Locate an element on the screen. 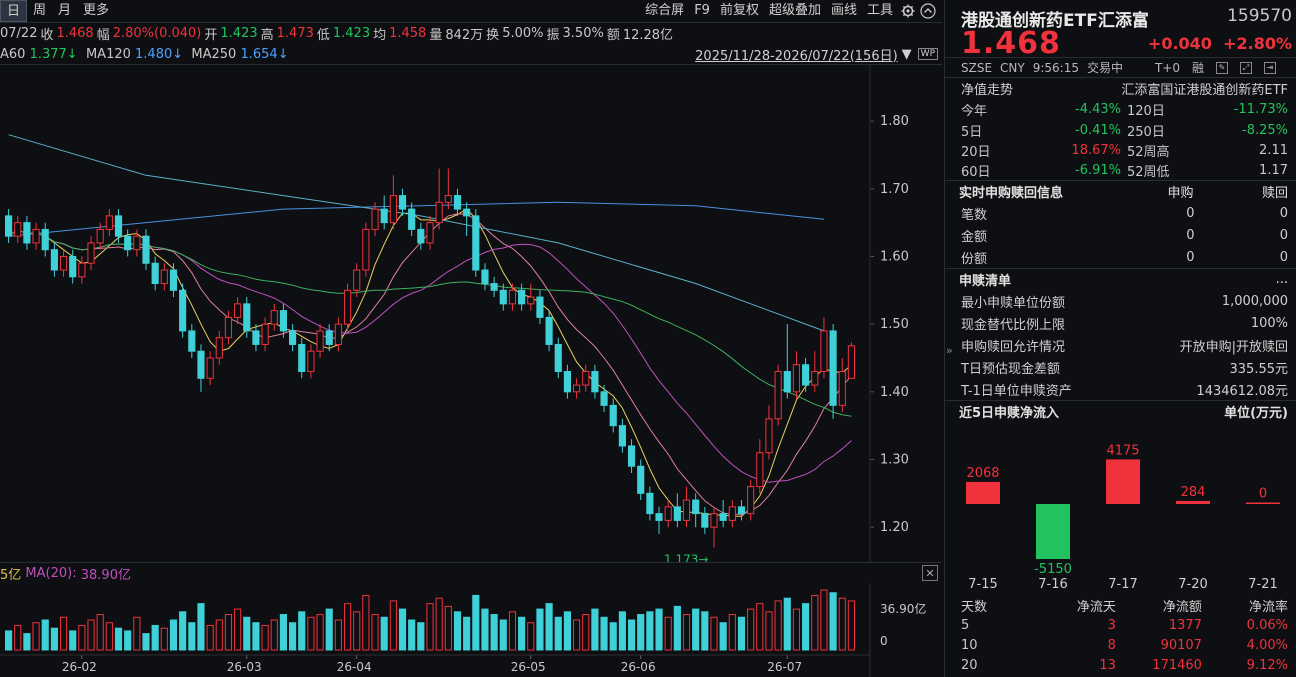  f9-button: F9 is located at coordinates (702, 10).